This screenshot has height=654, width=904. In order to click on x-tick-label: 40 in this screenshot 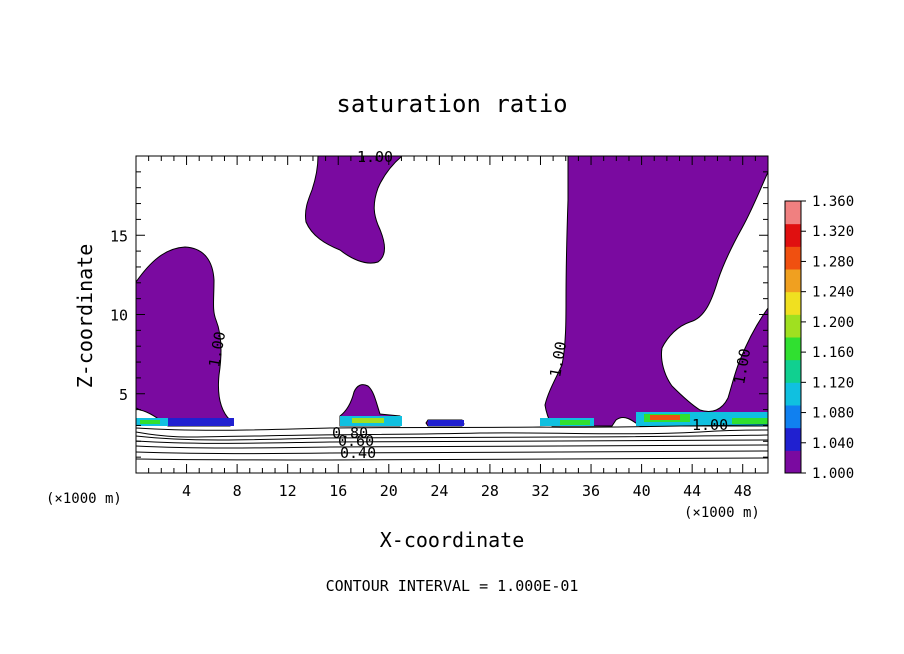, I will do `click(642, 491)`.